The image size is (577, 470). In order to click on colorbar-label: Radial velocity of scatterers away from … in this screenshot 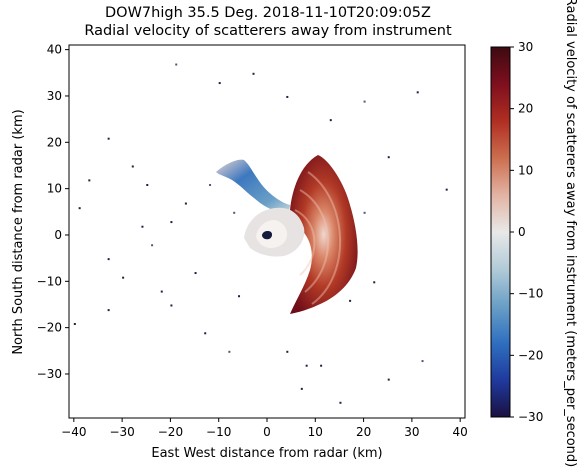, I will do `click(570, 233)`.